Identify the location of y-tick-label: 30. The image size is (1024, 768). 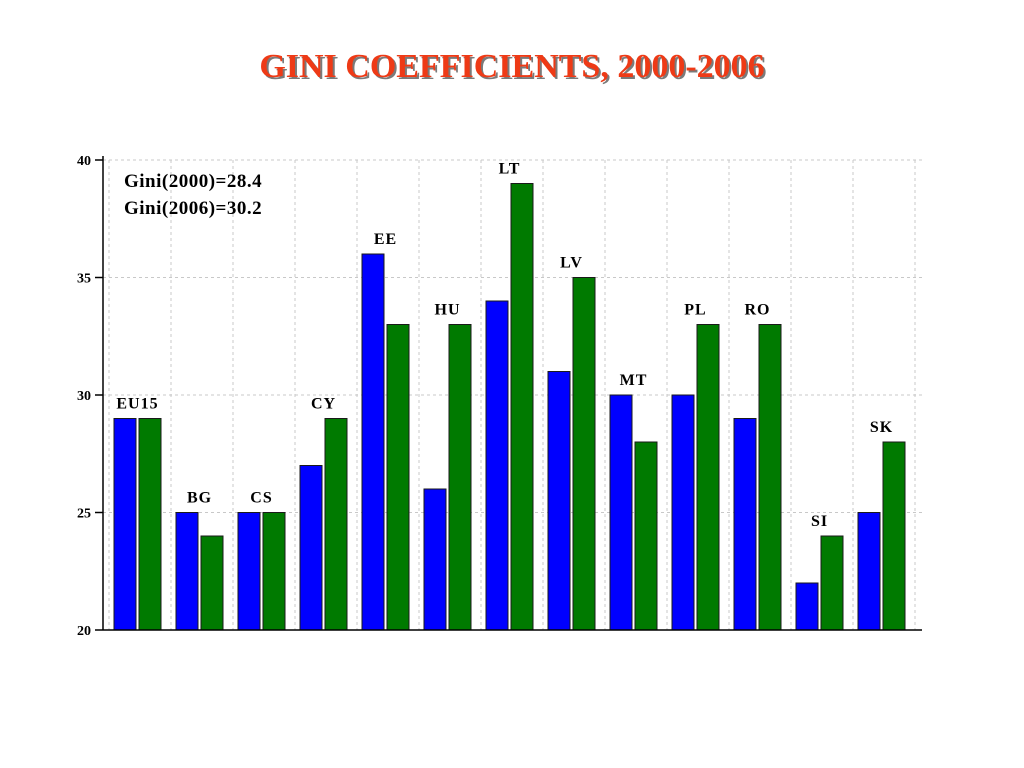
(84, 396).